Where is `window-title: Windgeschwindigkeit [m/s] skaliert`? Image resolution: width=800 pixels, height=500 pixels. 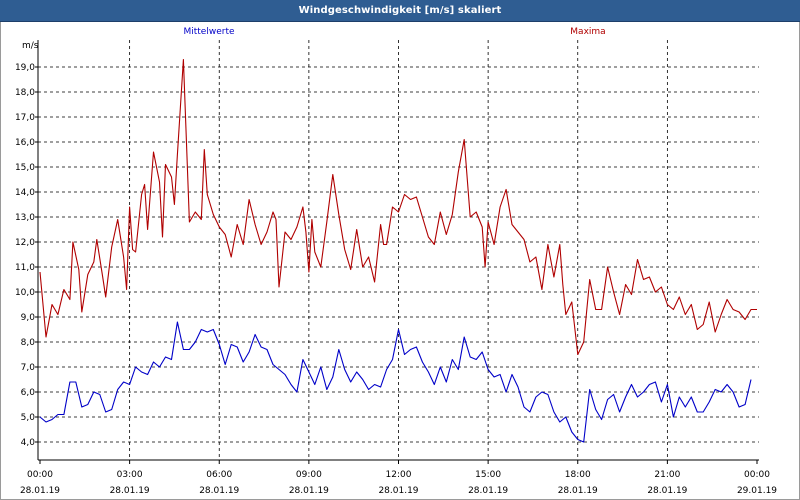 window-title: Windgeschwindigkeit [m/s] skaliert is located at coordinates (400, 10).